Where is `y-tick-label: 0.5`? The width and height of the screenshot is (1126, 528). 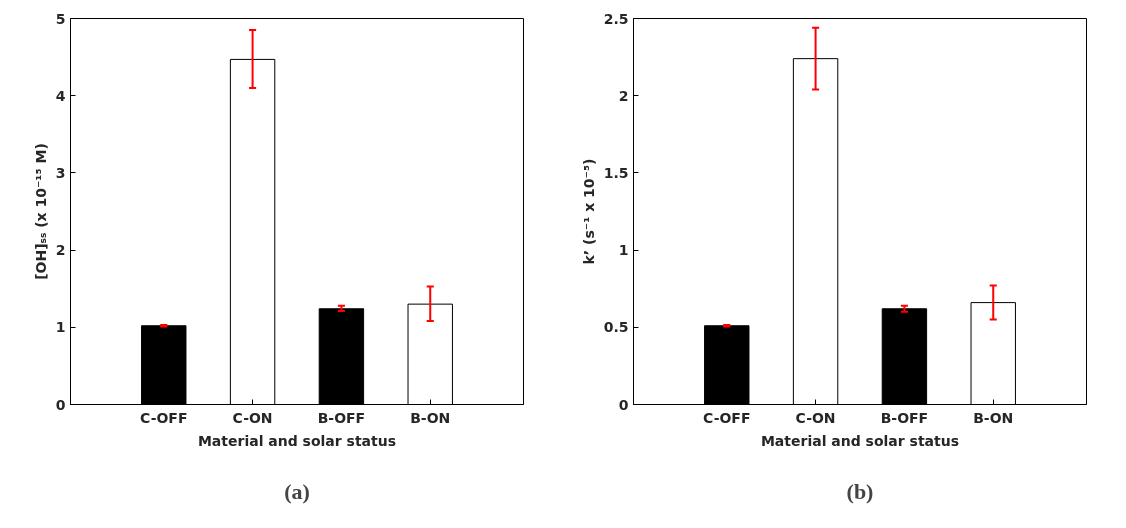
y-tick-label: 0.5 is located at coordinates (616, 327).